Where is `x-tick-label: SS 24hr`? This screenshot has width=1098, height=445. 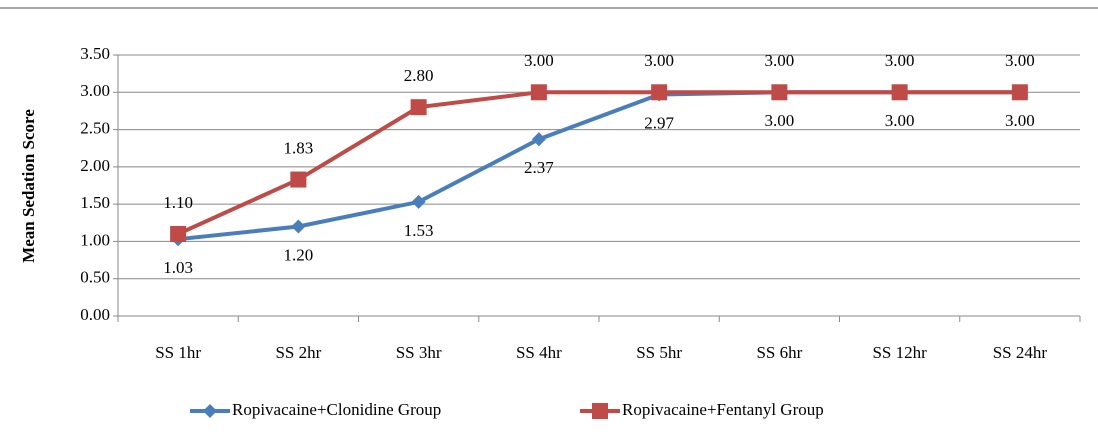 x-tick-label: SS 24hr is located at coordinates (1020, 352).